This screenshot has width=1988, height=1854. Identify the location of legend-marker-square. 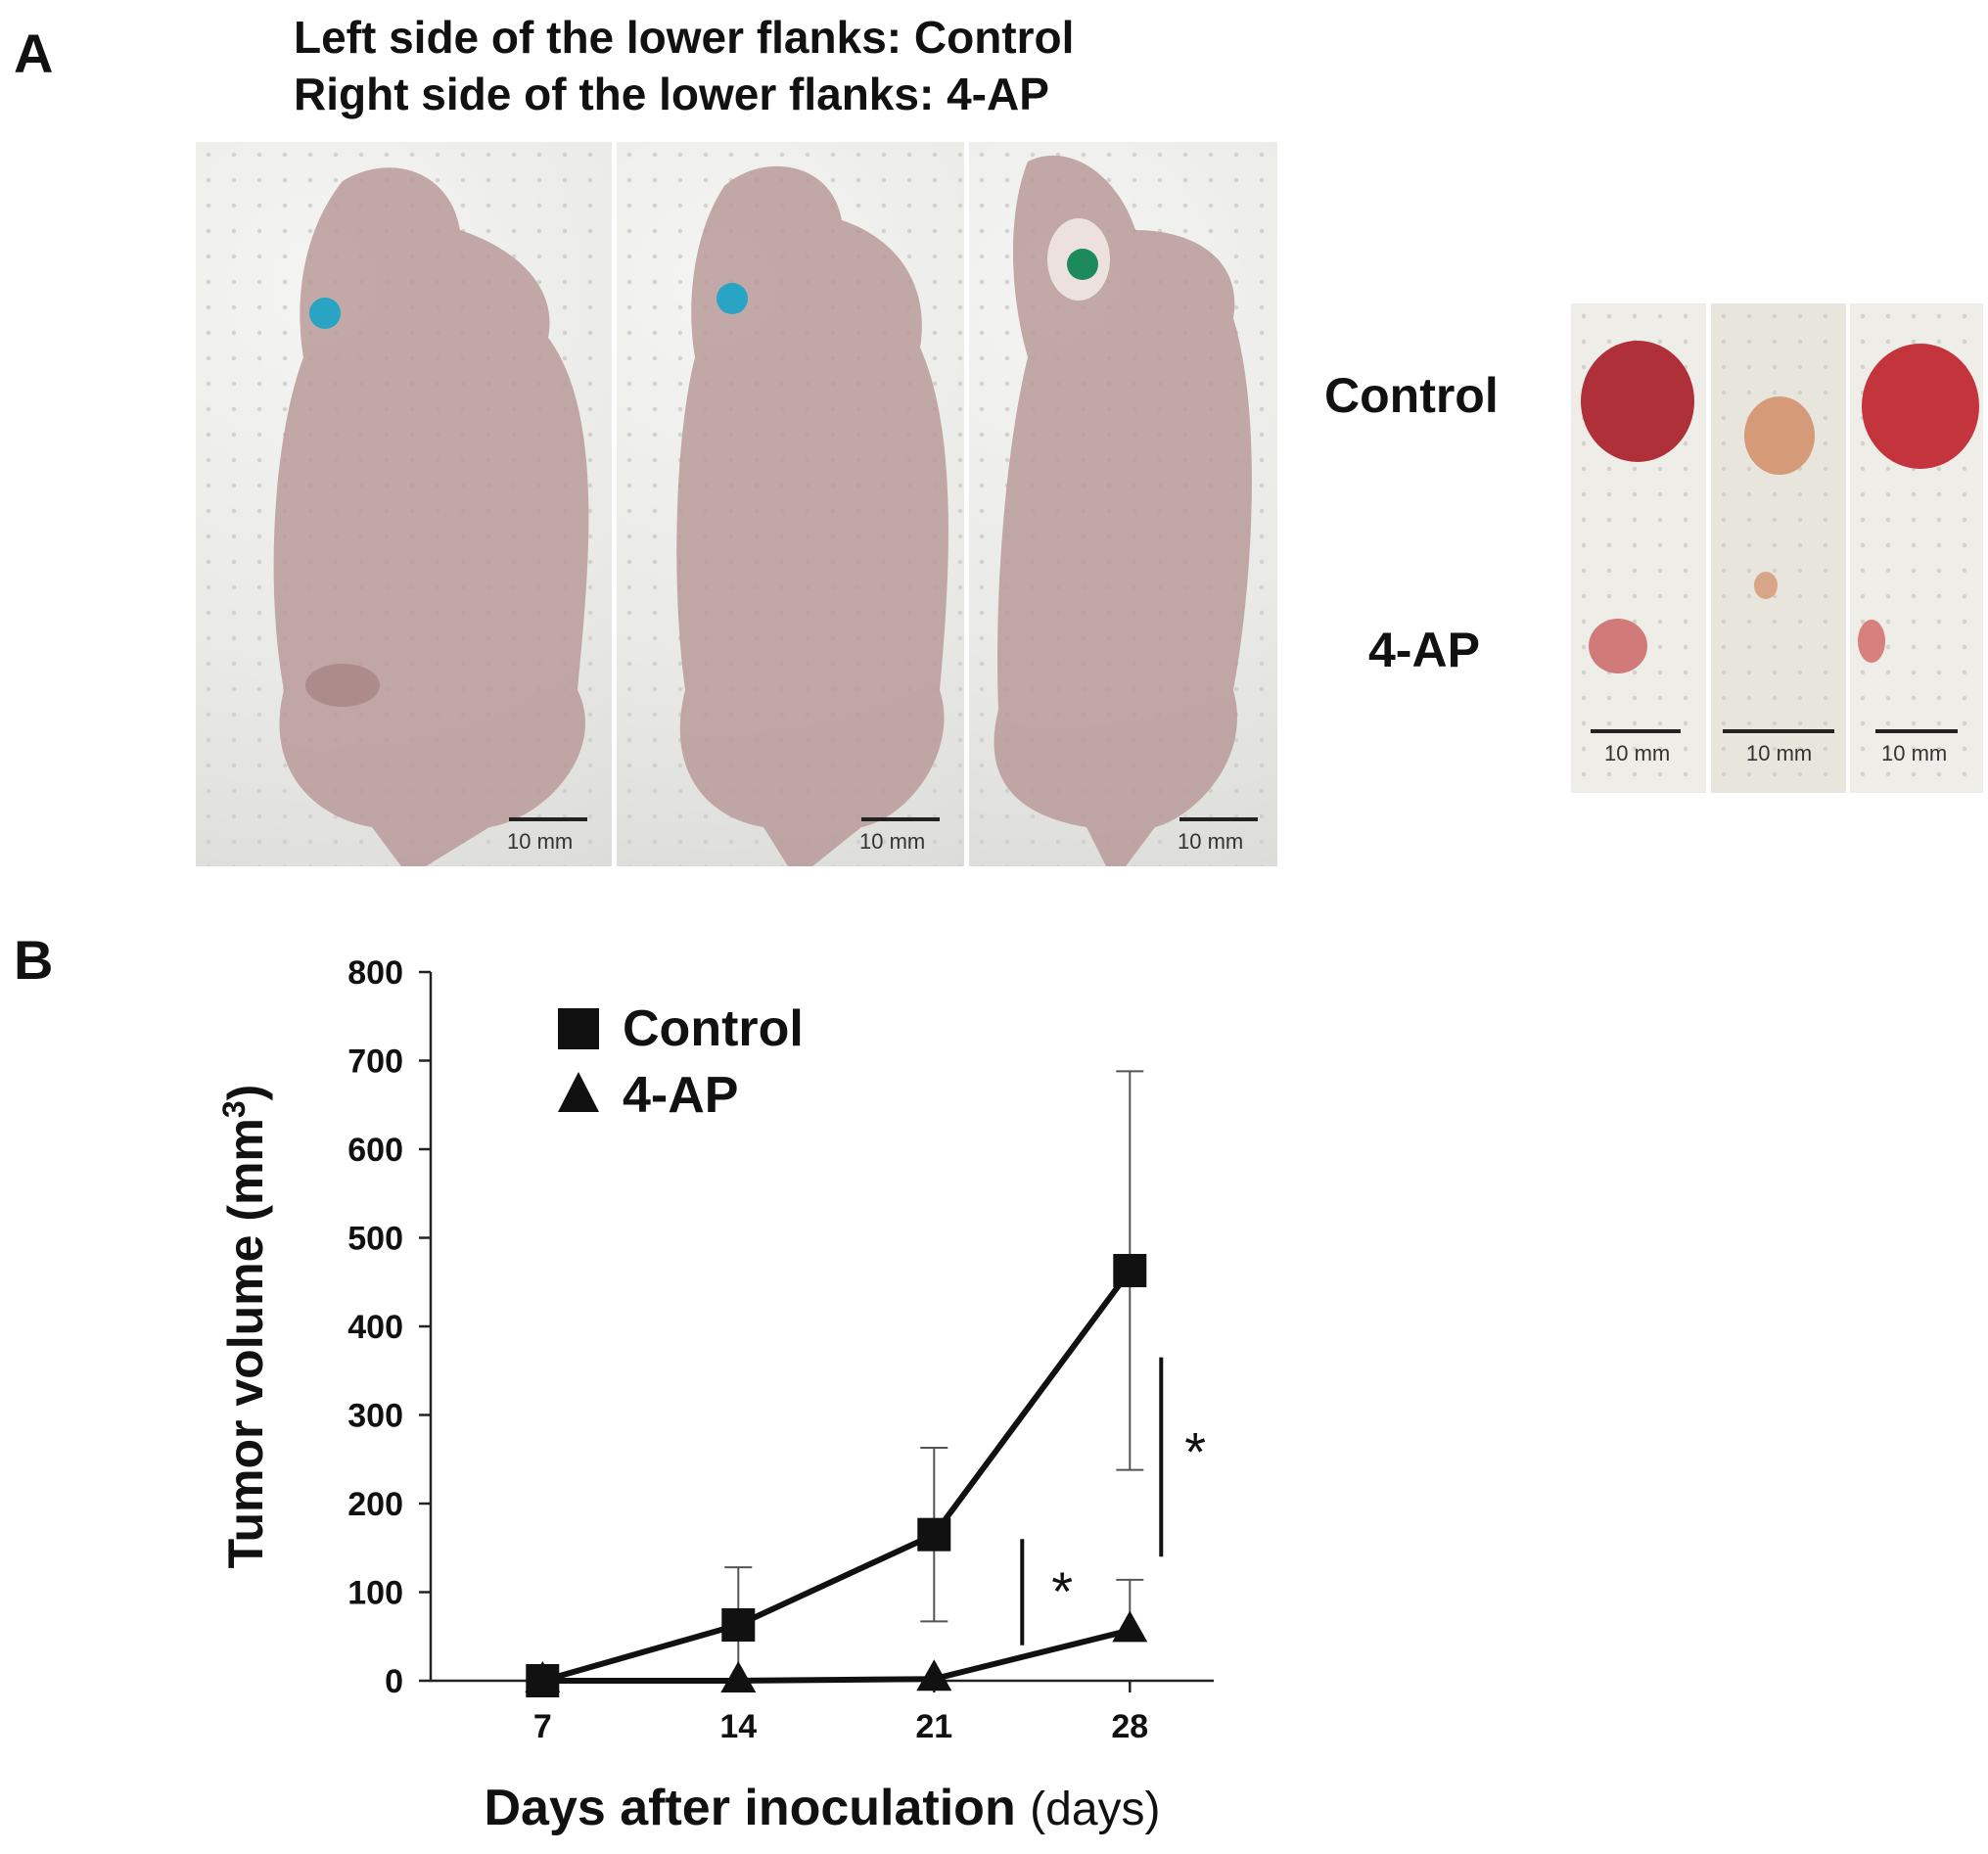
(578, 1028).